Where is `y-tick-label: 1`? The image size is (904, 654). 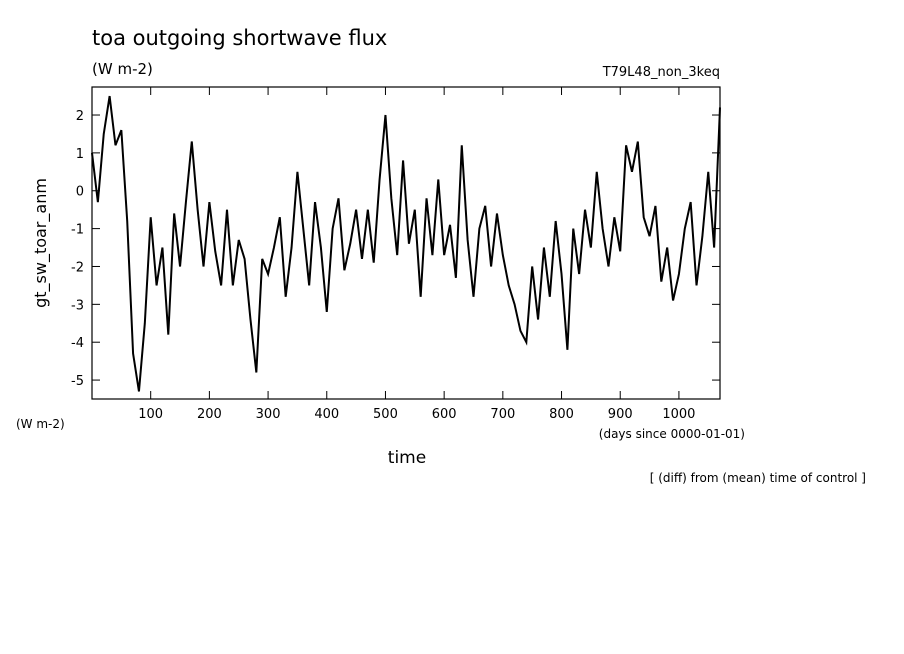 y-tick-label: 1 is located at coordinates (80, 154).